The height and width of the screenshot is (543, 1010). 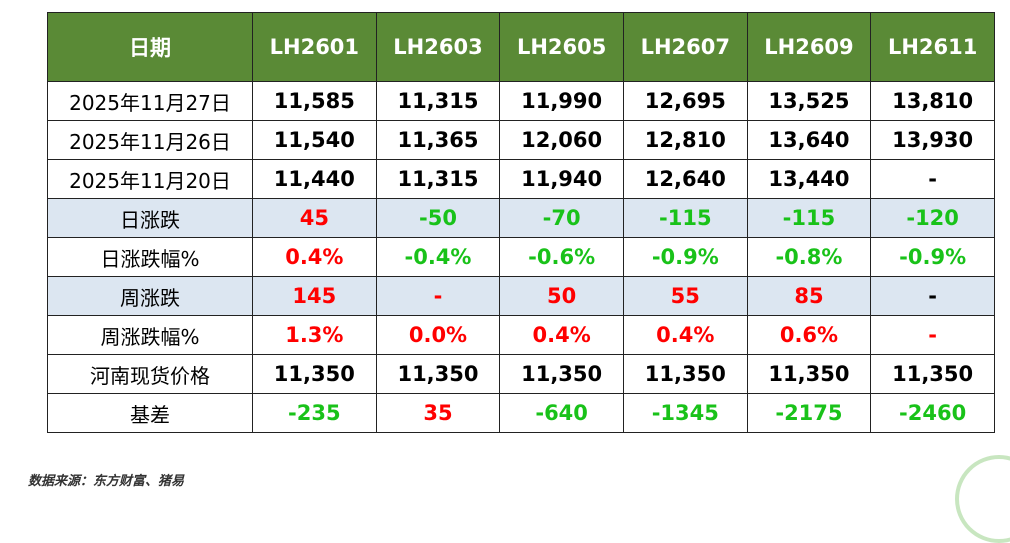 What do you see at coordinates (561, 296) in the screenshot?
I see `value-cell: 50` at bounding box center [561, 296].